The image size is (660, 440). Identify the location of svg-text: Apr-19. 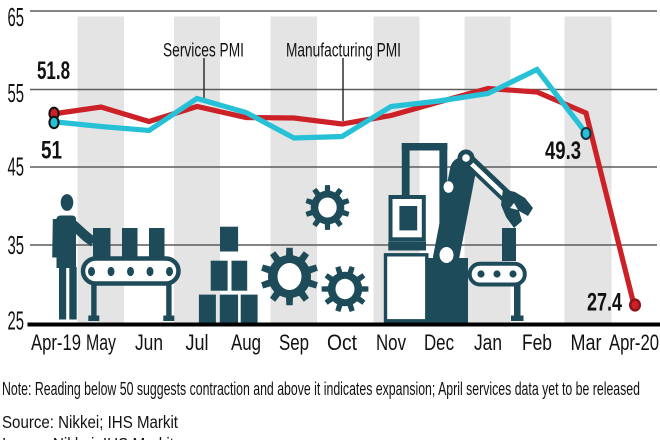
(56, 342).